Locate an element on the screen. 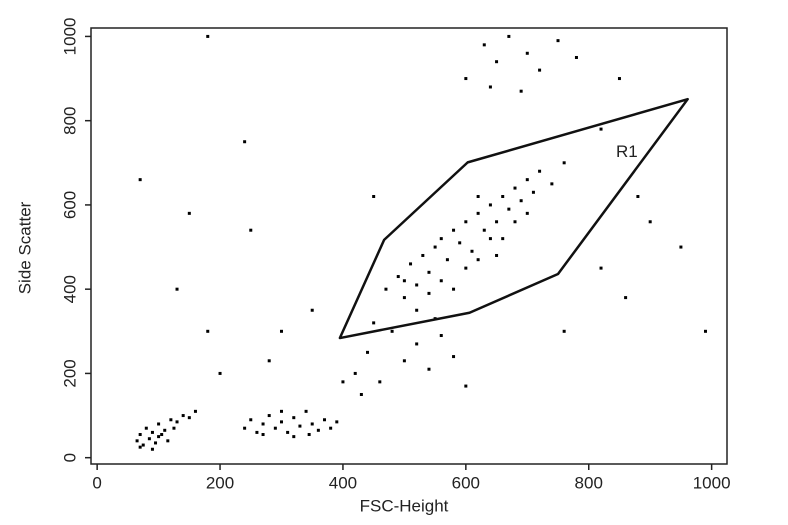 This screenshot has height=525, width=788. y-tick-label: 600 is located at coordinates (69, 205).